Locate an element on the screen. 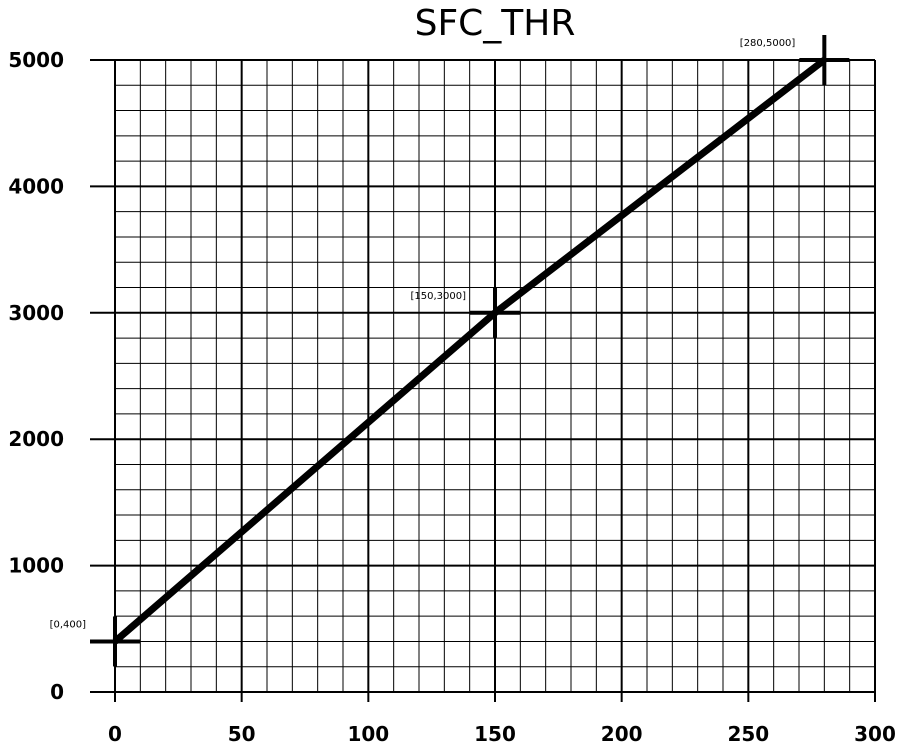 The width and height of the screenshot is (900, 751). y-tick-labels: 0 1000 2000 3000 4000 5000 is located at coordinates (36, 376).